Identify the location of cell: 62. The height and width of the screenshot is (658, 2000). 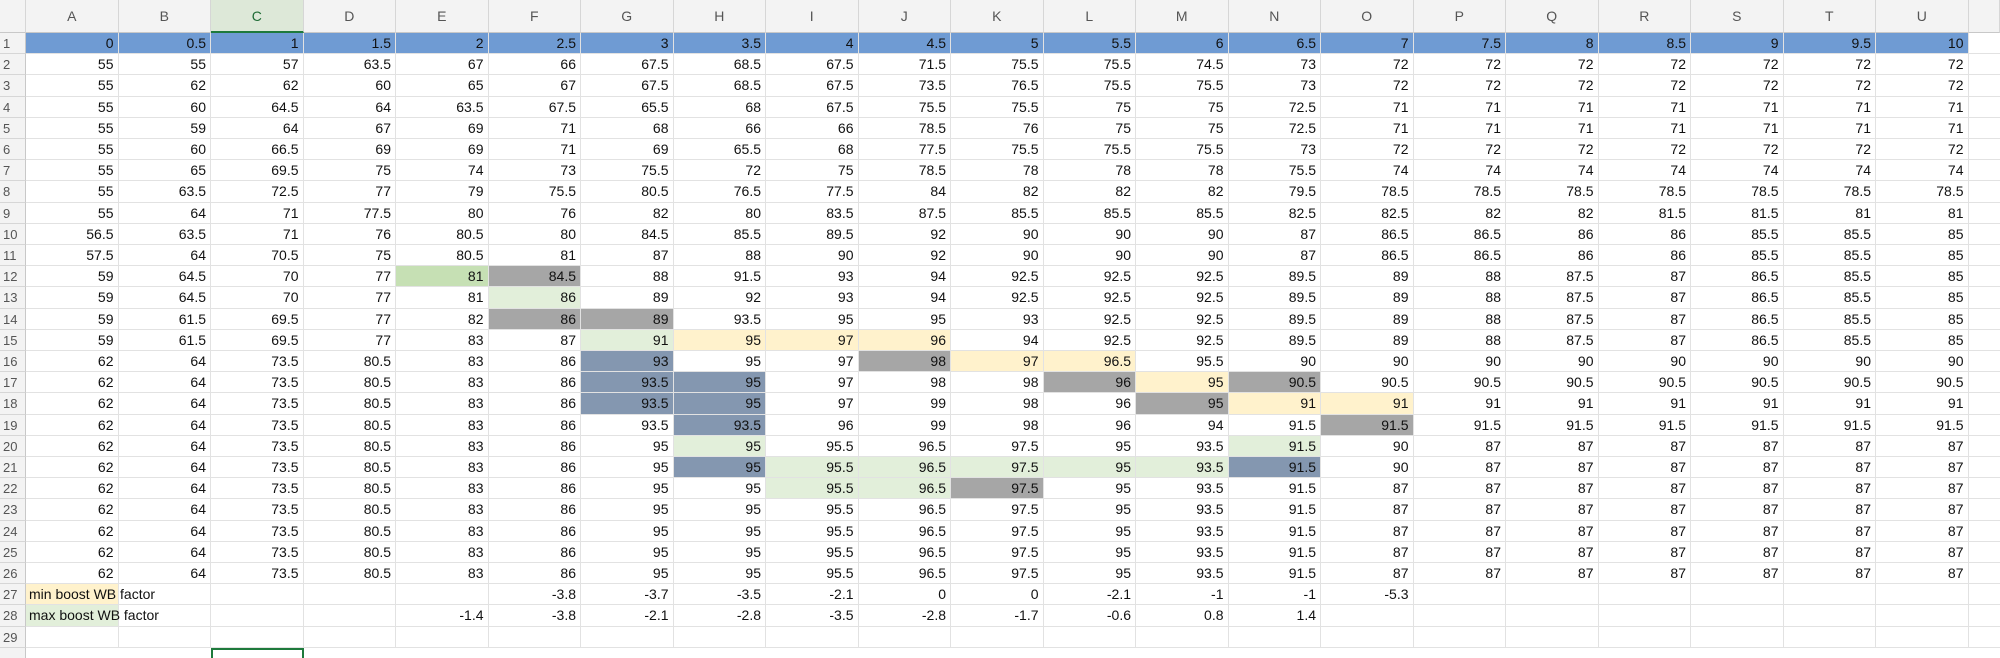
(72, 510).